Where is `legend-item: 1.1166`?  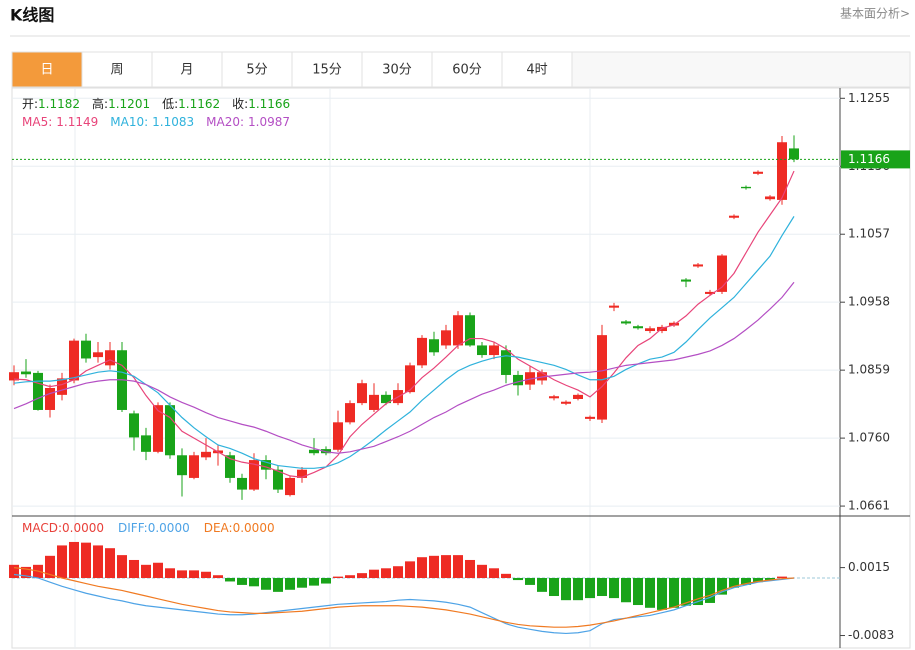 legend-item: 1.1166 is located at coordinates (269, 104).